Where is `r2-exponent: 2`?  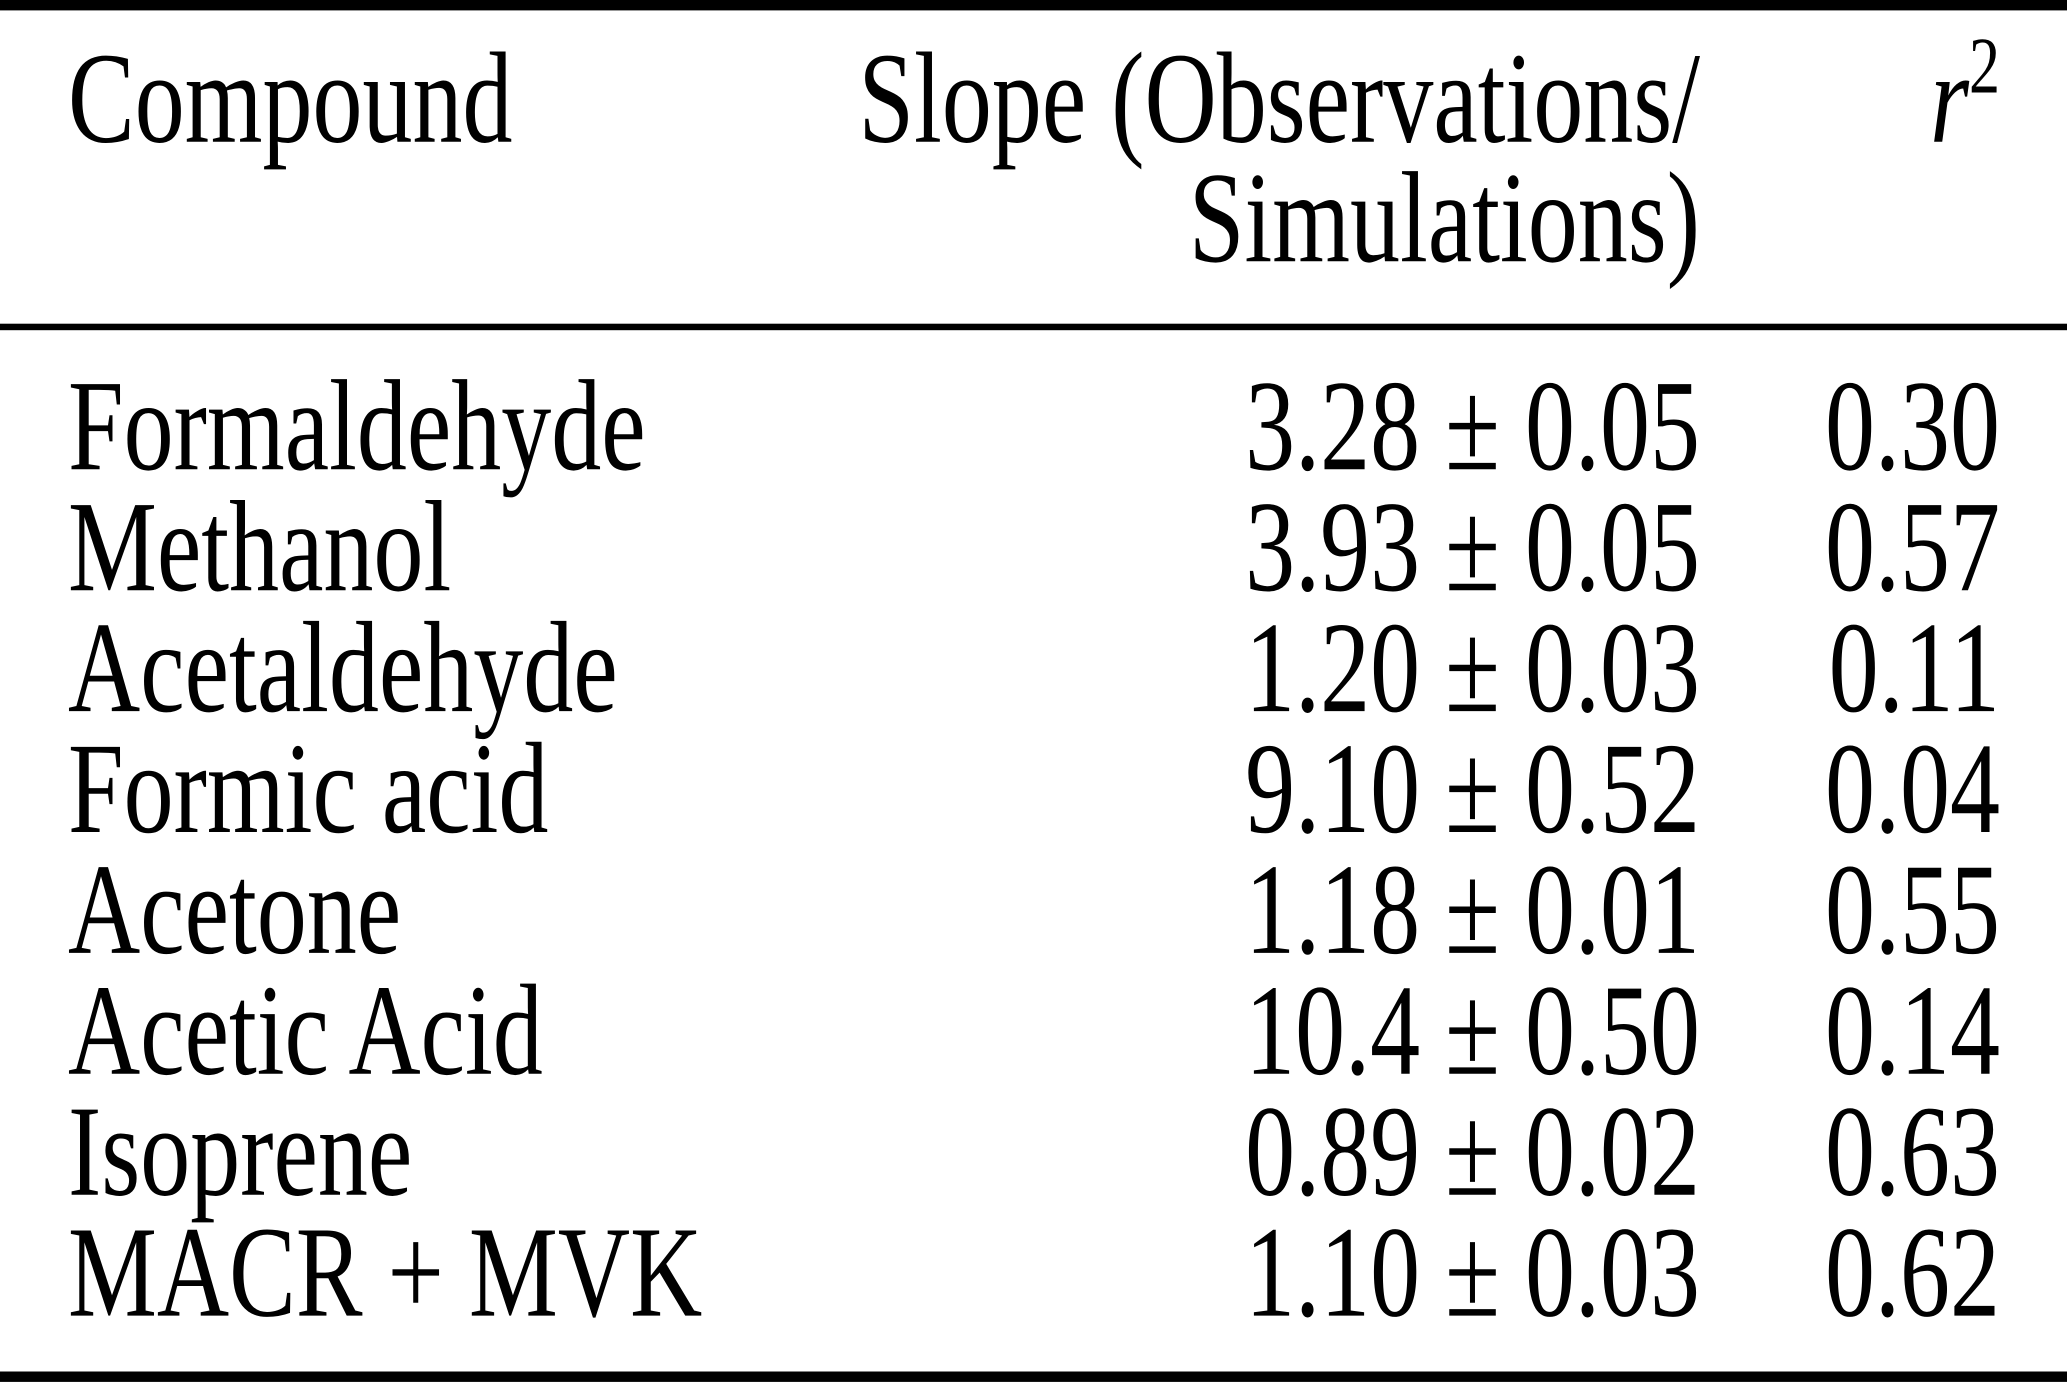
r2-exponent: 2 is located at coordinates (1984, 66).